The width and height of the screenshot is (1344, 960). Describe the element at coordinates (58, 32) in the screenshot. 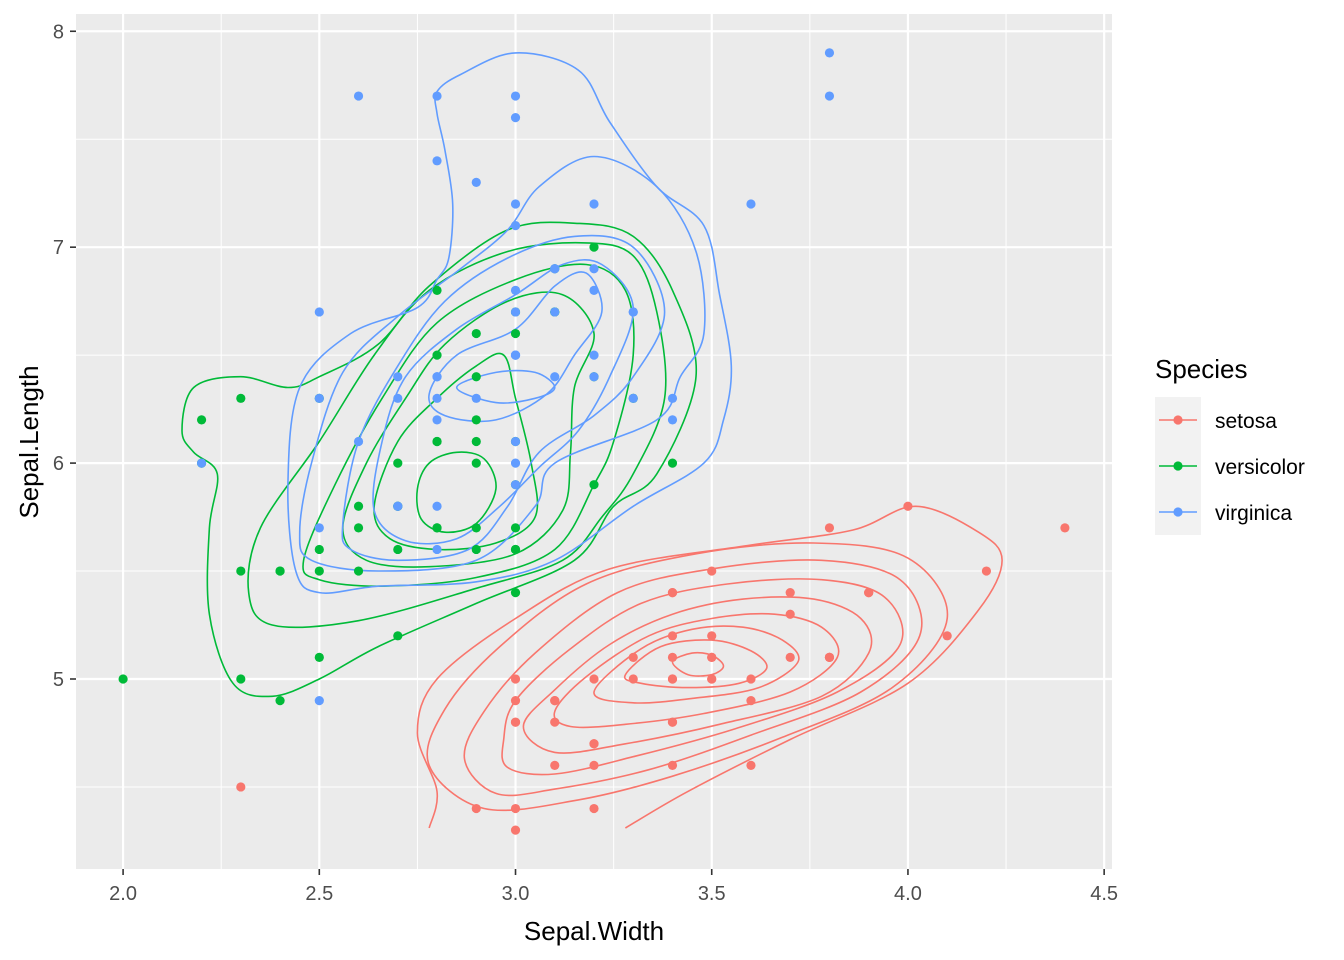

I see `y-tick-label: 8` at that location.